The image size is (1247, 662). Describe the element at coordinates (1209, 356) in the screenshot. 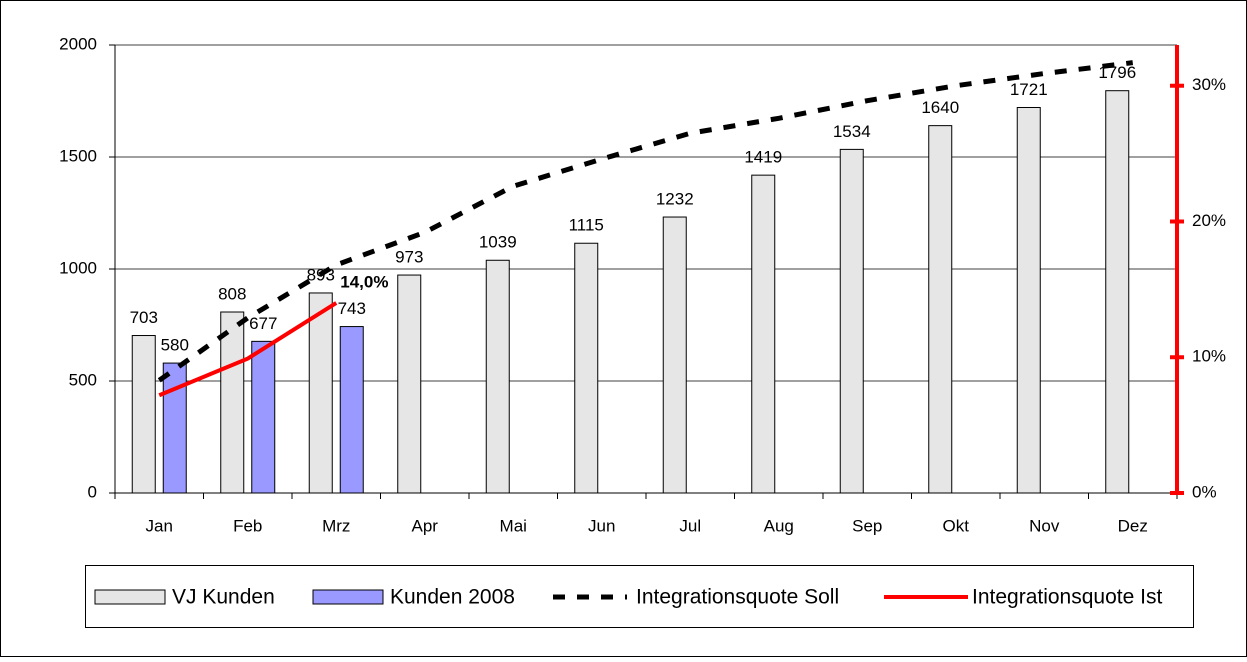

I see `y2-tick-label: 10%` at that location.